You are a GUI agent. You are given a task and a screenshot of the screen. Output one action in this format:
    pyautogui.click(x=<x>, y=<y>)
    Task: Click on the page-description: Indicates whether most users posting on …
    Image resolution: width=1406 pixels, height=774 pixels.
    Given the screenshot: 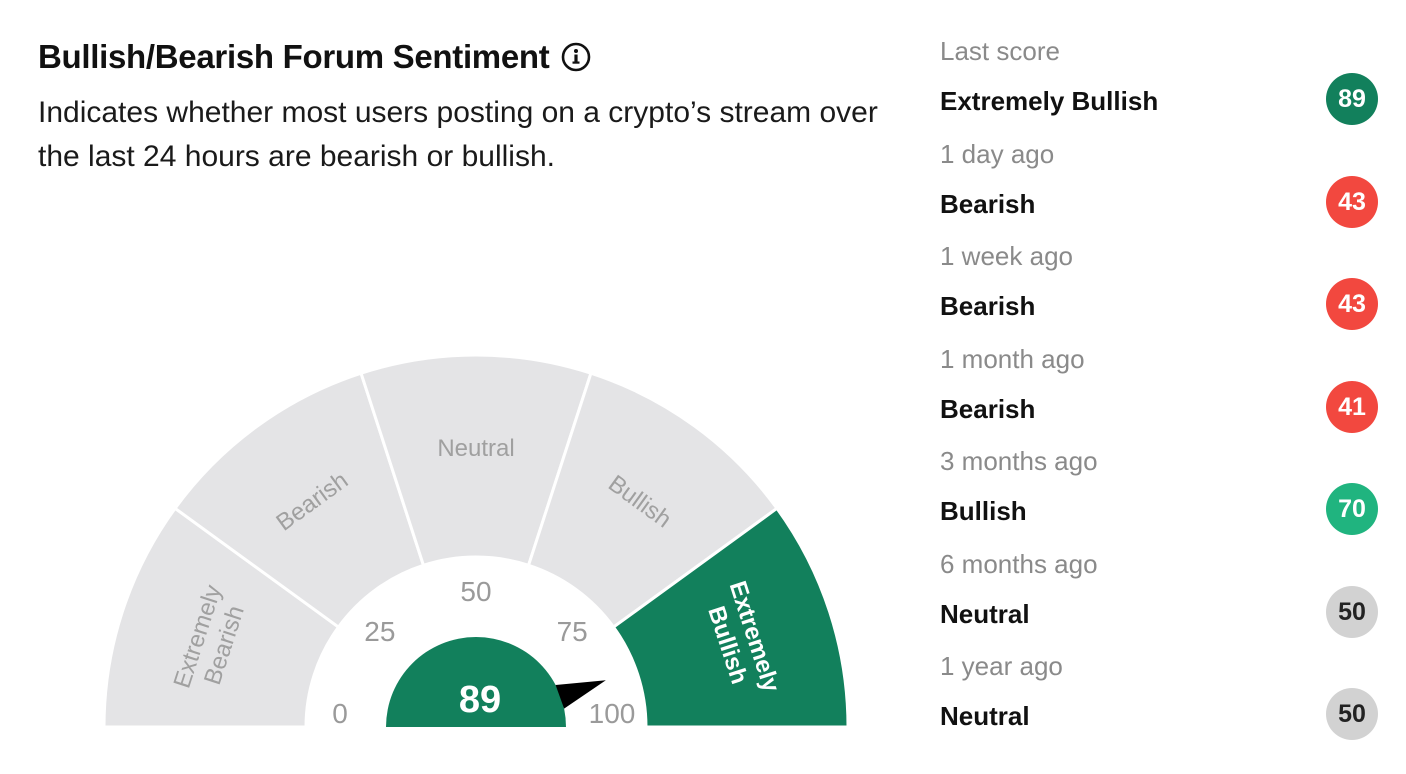 What is the action you would take?
    pyautogui.click(x=458, y=134)
    